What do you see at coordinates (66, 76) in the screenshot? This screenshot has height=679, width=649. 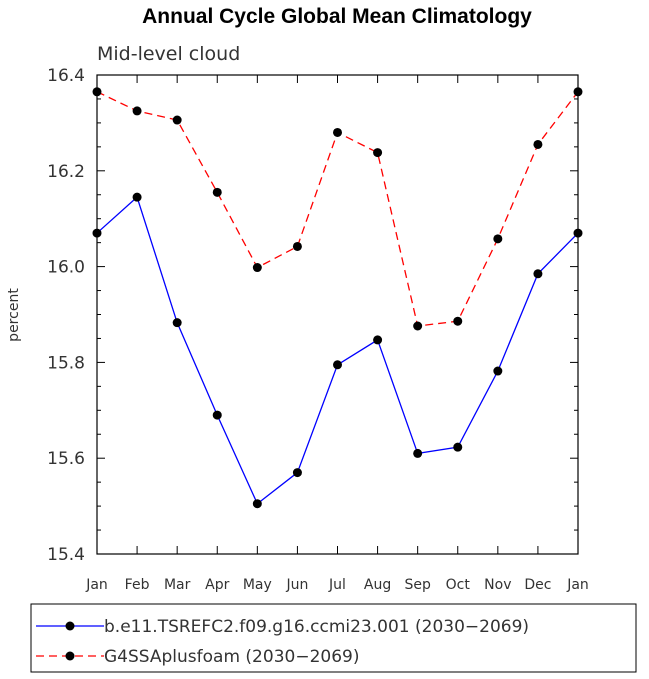 I see `y-tick-label: 16.4` at bounding box center [66, 76].